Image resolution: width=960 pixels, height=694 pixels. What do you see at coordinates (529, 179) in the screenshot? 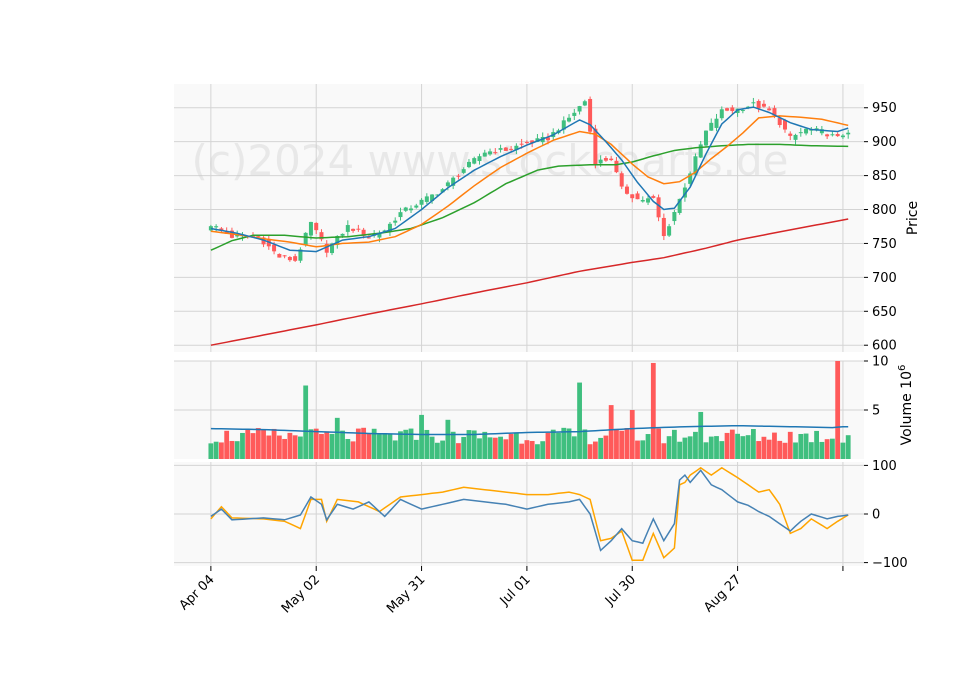
I see `ma-fast-line` at bounding box center [529, 179].